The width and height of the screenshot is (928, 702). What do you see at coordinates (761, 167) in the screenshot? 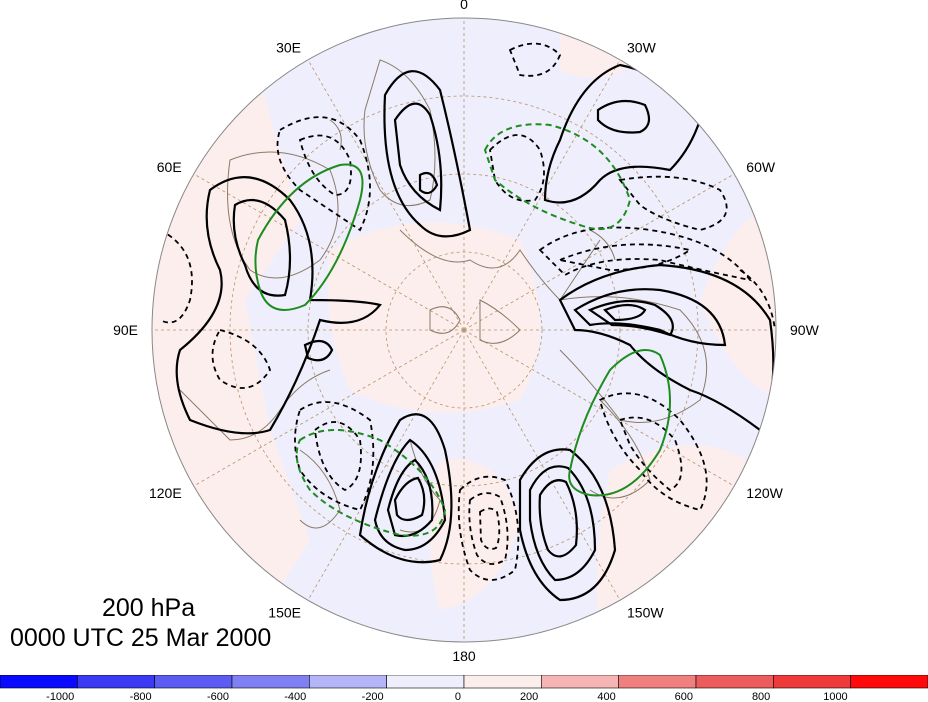
I see `longitude-label: 60W` at bounding box center [761, 167].